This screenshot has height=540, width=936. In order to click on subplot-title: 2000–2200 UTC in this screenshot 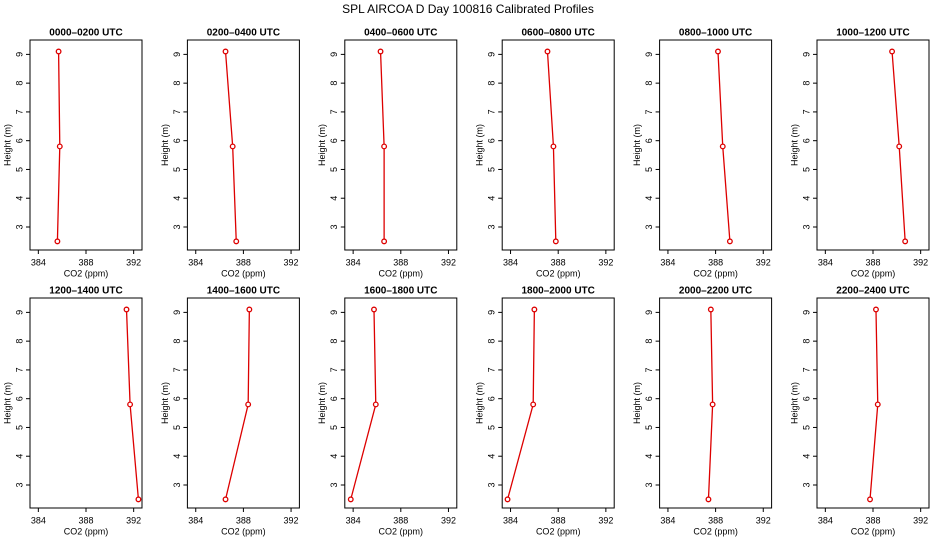, I will do `click(715, 291)`.